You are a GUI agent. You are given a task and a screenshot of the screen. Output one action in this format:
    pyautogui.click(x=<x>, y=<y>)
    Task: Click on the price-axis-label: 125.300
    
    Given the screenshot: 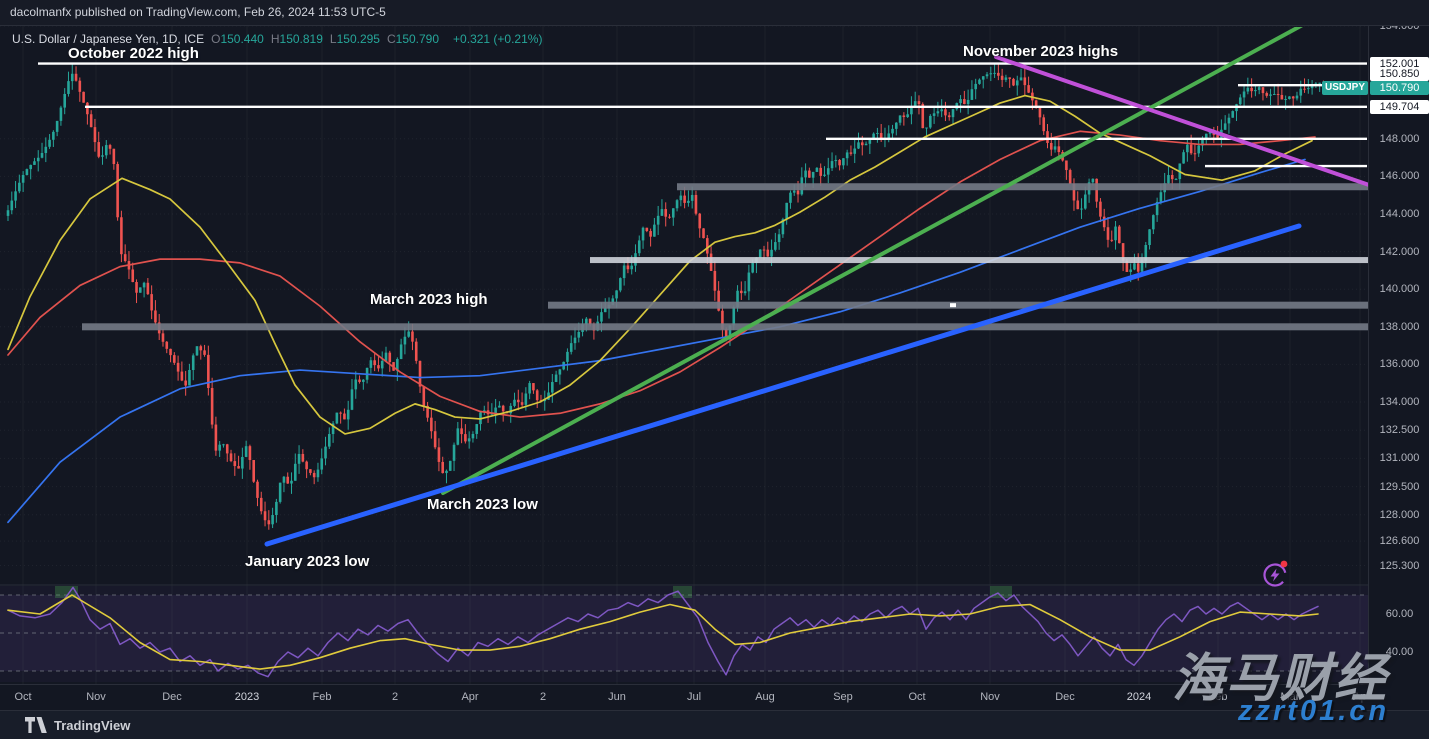 What is the action you would take?
    pyautogui.click(x=1399, y=565)
    